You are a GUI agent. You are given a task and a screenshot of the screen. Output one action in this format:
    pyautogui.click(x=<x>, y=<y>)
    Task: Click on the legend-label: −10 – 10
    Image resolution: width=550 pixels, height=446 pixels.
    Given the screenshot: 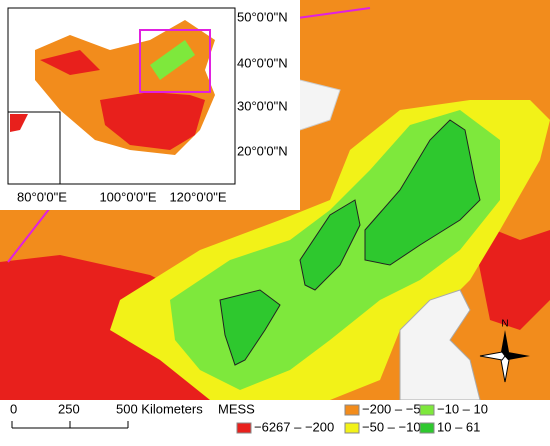 What is the action you would take?
    pyautogui.click(x=462, y=408)
    